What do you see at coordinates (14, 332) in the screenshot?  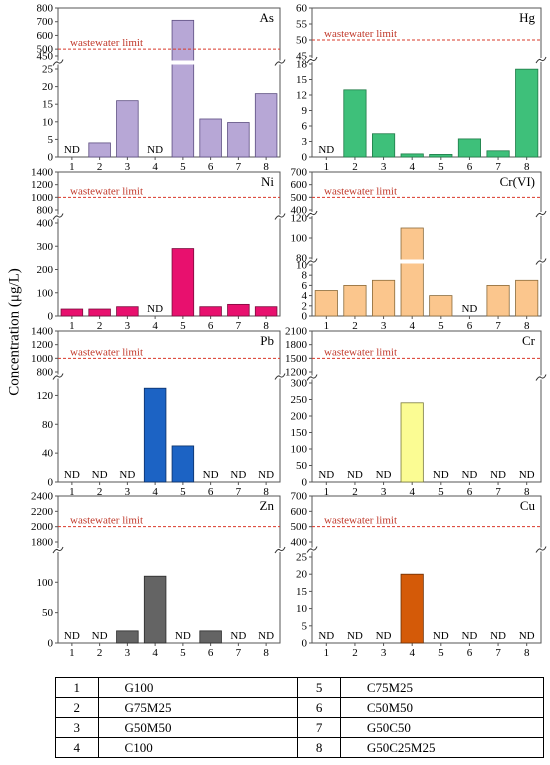 I see `y-axis-label: Concentration (μg/L)` at bounding box center [14, 332].